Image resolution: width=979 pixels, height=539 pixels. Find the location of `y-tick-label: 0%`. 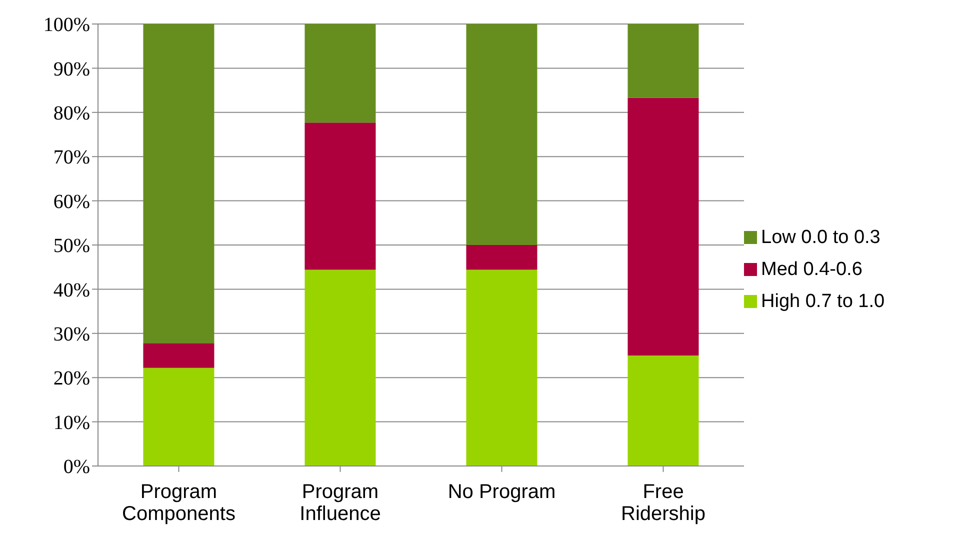

y-tick-label: 0% is located at coordinates (76, 467).